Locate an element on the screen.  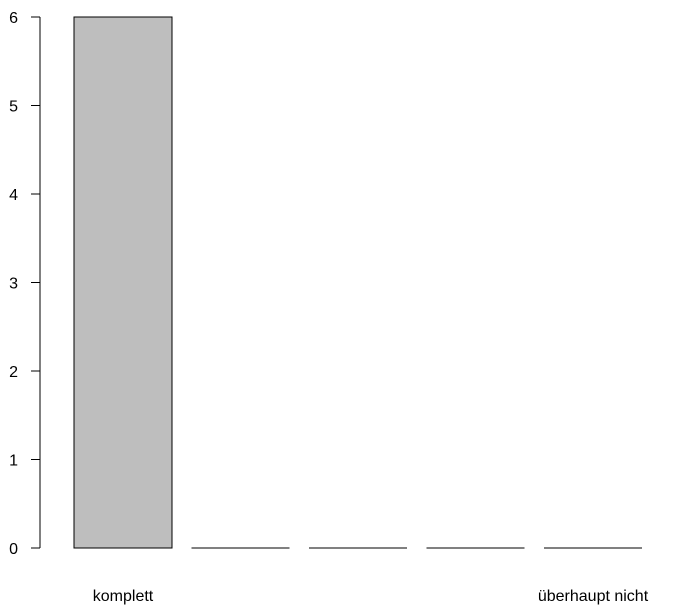
bar is located at coordinates (123, 282).